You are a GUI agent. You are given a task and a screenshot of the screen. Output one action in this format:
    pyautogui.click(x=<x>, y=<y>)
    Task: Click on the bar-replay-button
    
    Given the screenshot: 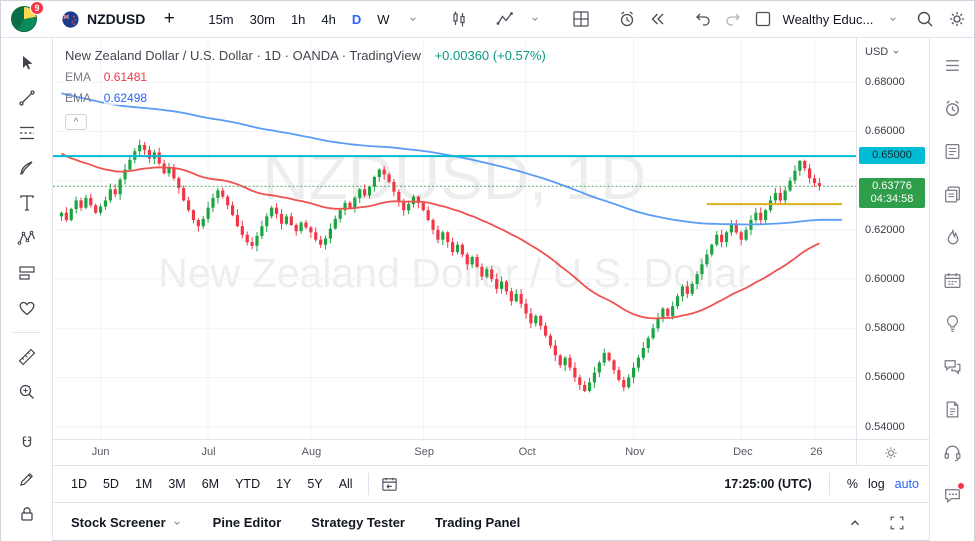 What is the action you would take?
    pyautogui.click(x=657, y=19)
    